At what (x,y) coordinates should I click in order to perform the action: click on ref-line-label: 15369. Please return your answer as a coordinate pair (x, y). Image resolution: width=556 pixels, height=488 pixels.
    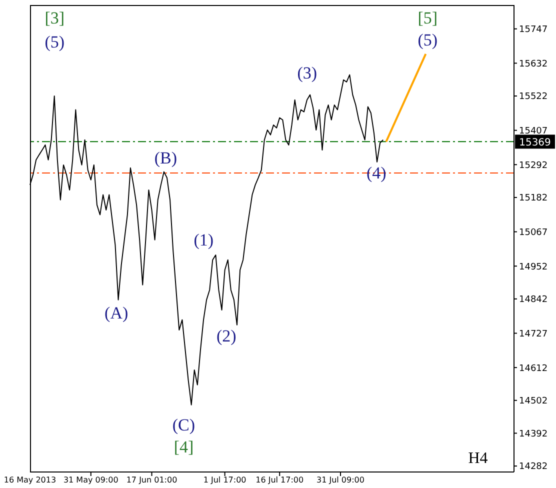
    Looking at the image, I should click on (535, 143).